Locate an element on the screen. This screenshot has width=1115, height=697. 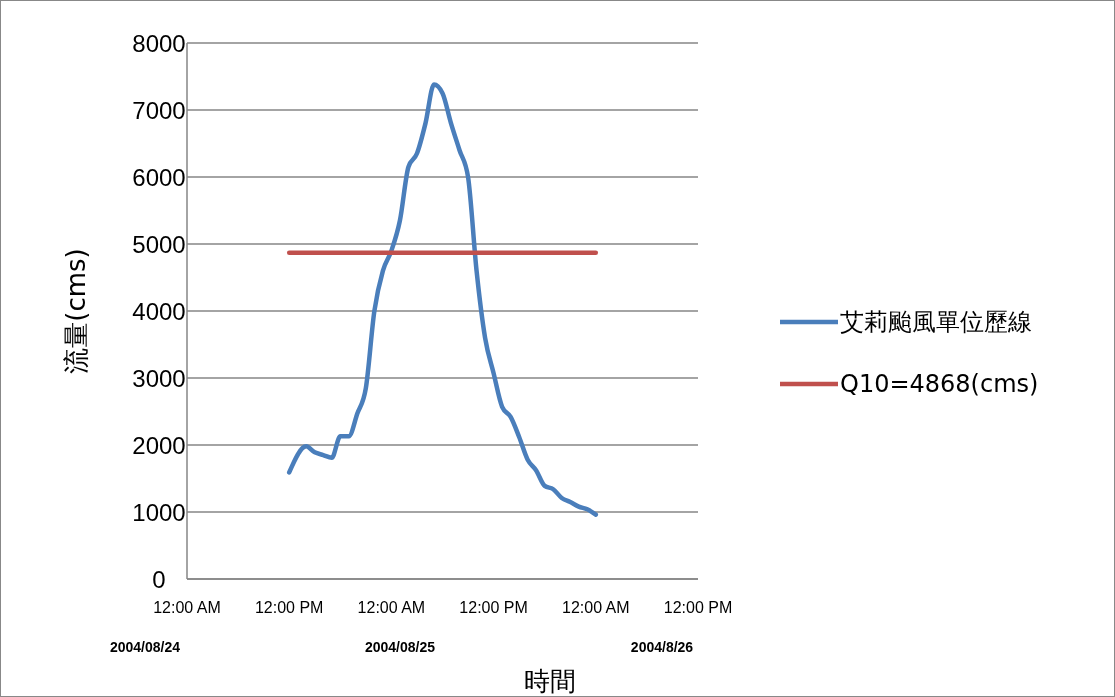
x-axis-title: 時間 is located at coordinates (550, 681).